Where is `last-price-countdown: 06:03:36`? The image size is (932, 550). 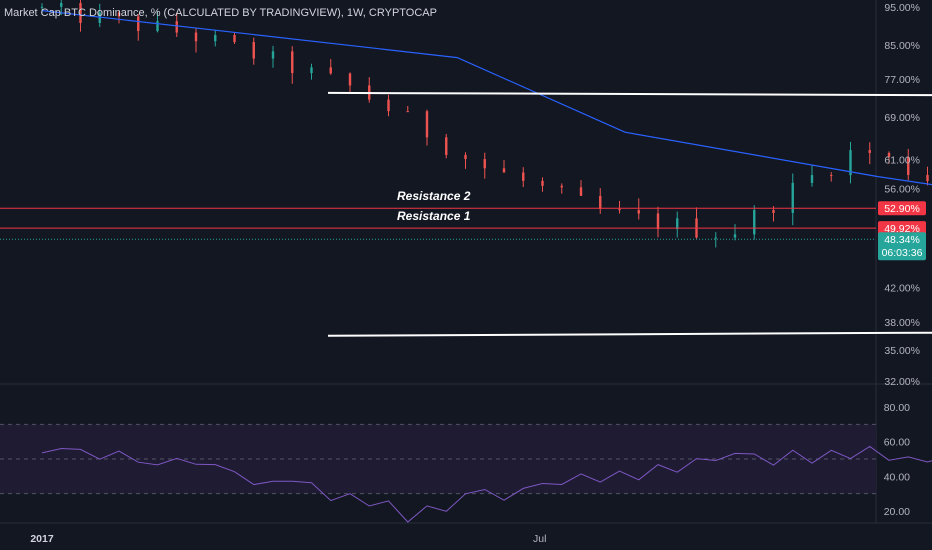
last-price-countdown: 06:03:36 is located at coordinates (902, 253).